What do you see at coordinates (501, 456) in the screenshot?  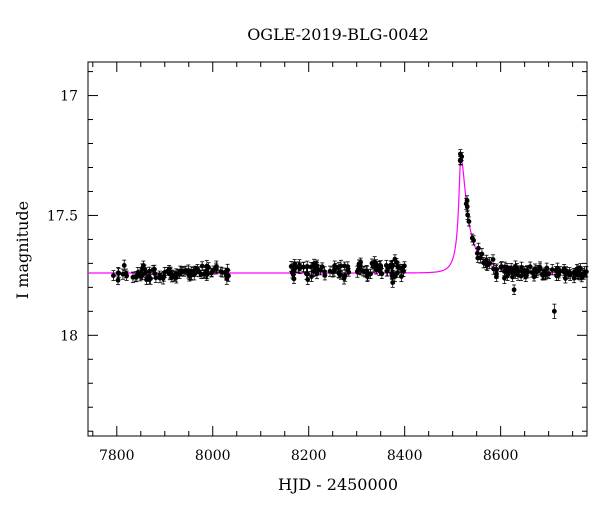 I see `x-tick-label: 8600` at bounding box center [501, 456].